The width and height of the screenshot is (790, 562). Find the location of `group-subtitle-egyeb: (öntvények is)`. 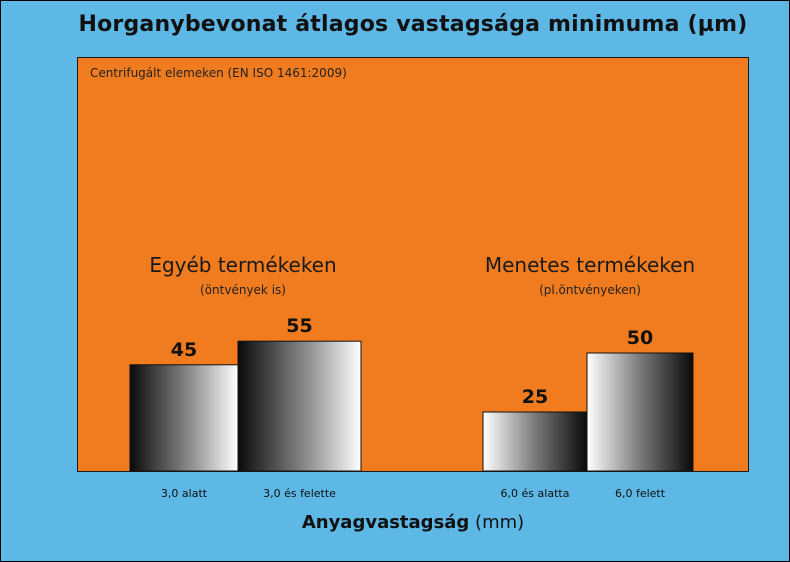

group-subtitle-egyeb: (öntvények is) is located at coordinates (243, 290).